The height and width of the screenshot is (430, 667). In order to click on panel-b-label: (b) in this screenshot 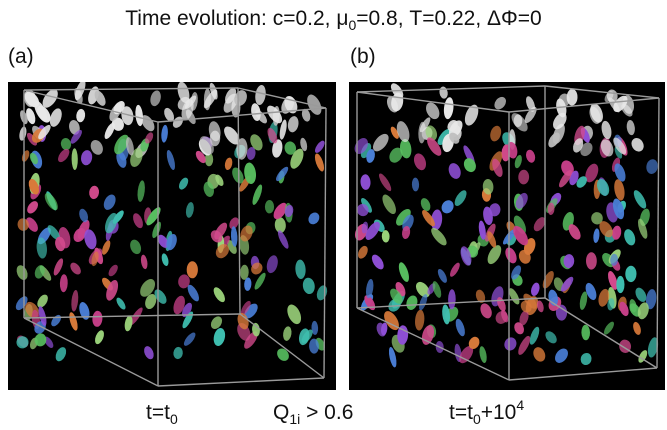, I will do `click(363, 56)`.